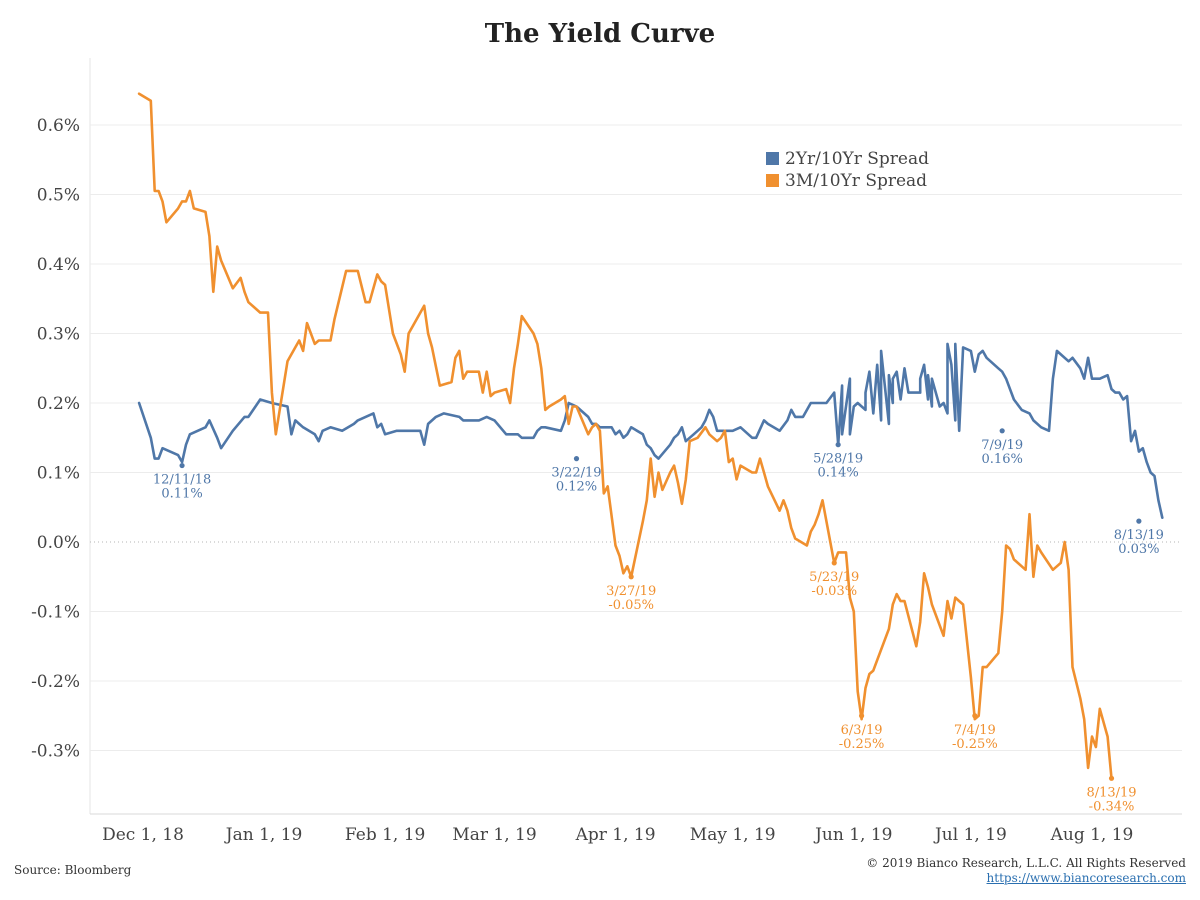 The width and height of the screenshot is (1200, 900). What do you see at coordinates (1002, 445) in the screenshot?
I see `annotation-date-label: 7/9/19` at bounding box center [1002, 445].